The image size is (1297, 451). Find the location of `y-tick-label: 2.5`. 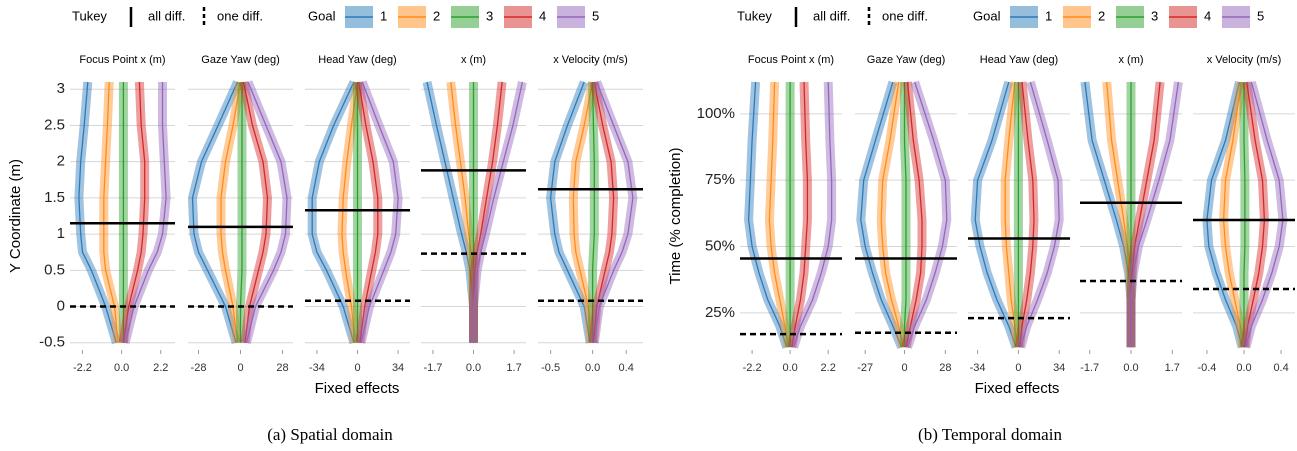

y-tick-label: 2.5 is located at coordinates (54, 124).